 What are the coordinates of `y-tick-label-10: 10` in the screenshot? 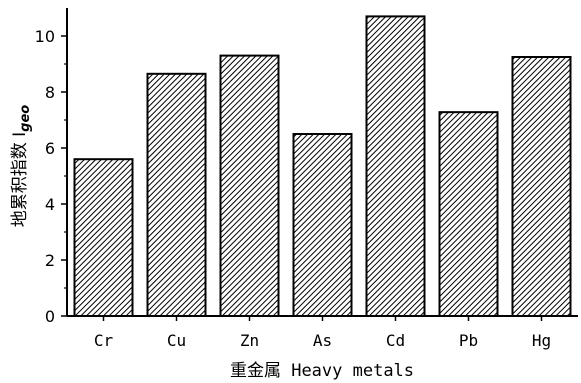 It's located at (45, 36).